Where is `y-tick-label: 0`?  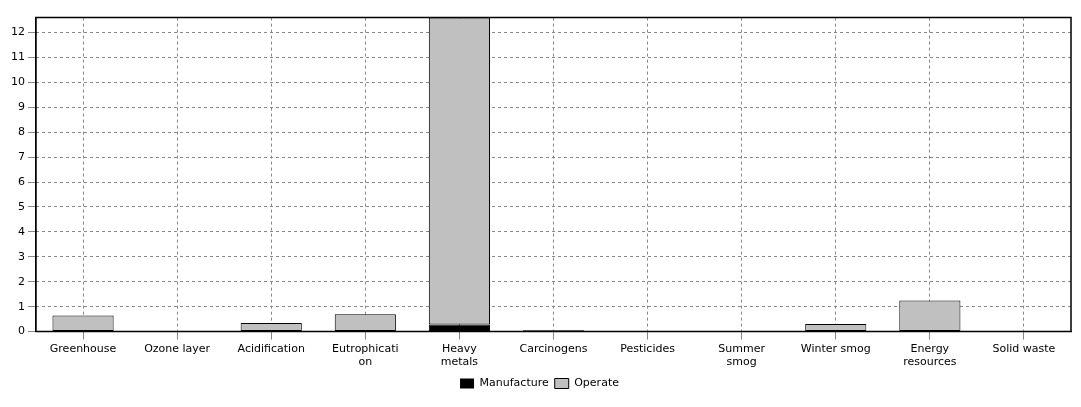
y-tick-label: 0 is located at coordinates (21, 331).